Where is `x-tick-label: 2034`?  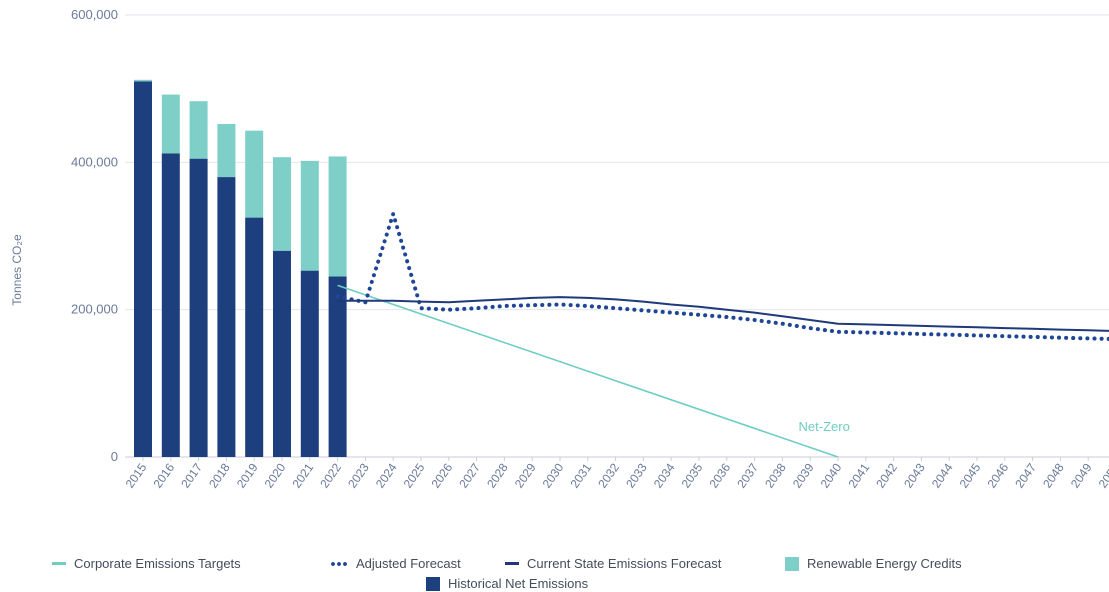
x-tick-label: 2034 is located at coordinates (664, 475).